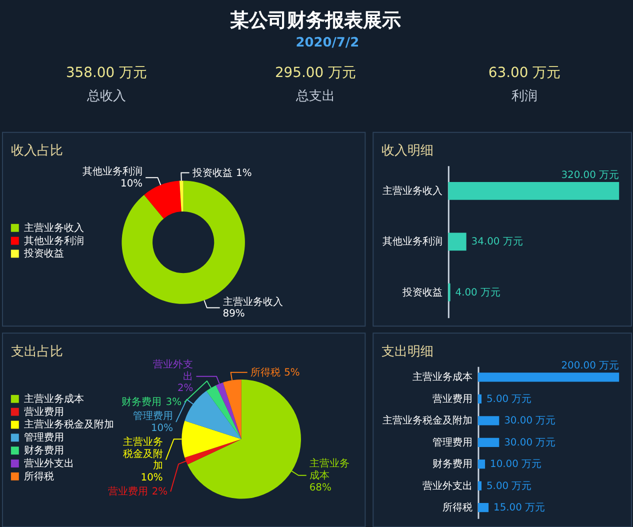  What do you see at coordinates (525, 96) in the screenshot?
I see `category-label: 利润` at bounding box center [525, 96].